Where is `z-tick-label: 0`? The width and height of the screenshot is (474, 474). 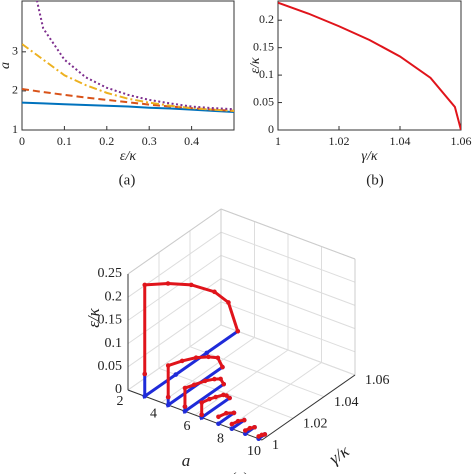 z-tick-label: 0 is located at coordinates (118, 389).